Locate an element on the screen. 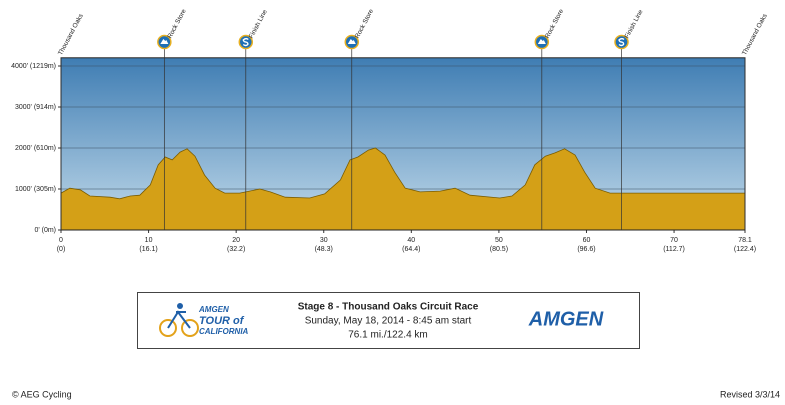 This screenshot has width=785, height=405. y-tick-label: 2000' (610m) is located at coordinates (35, 148).